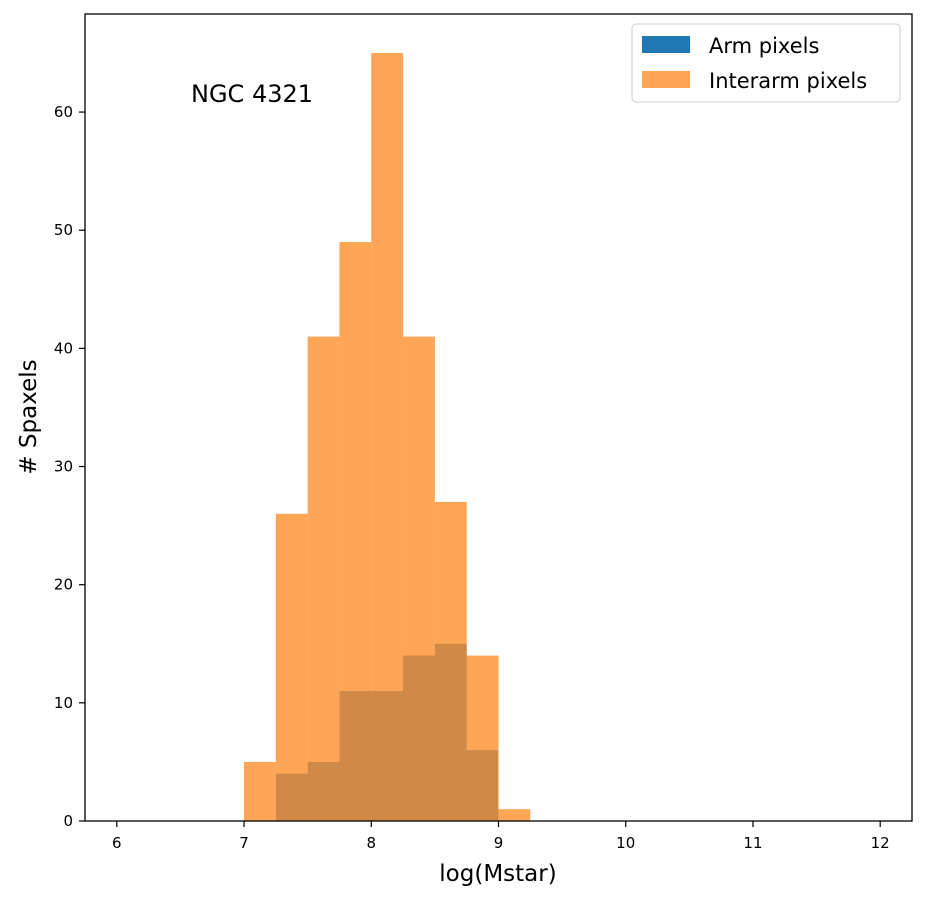  What do you see at coordinates (117, 843) in the screenshot?
I see `x-tick-label: 6` at bounding box center [117, 843].